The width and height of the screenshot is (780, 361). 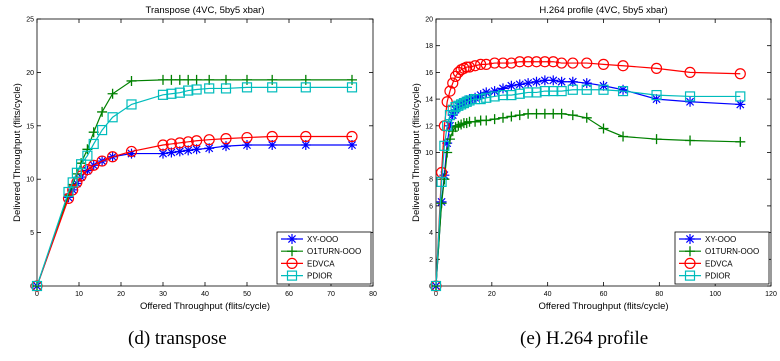 I want to click on y-tick-label: 20, so click(x=429, y=20).